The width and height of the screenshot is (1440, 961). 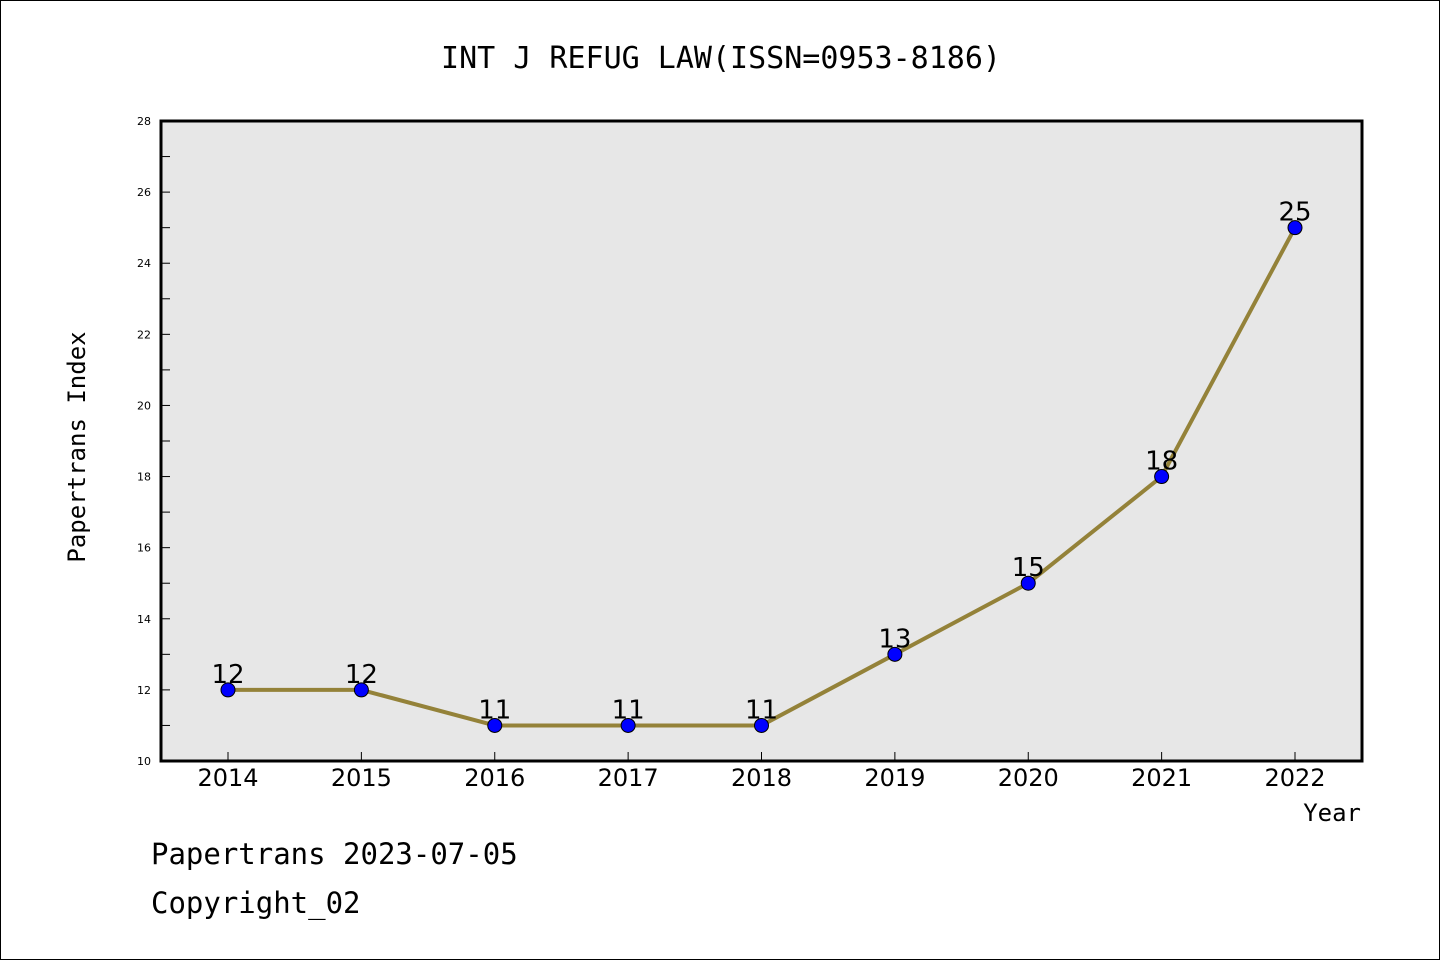 What do you see at coordinates (227, 778) in the screenshot?
I see `x-tick-label: 2014` at bounding box center [227, 778].